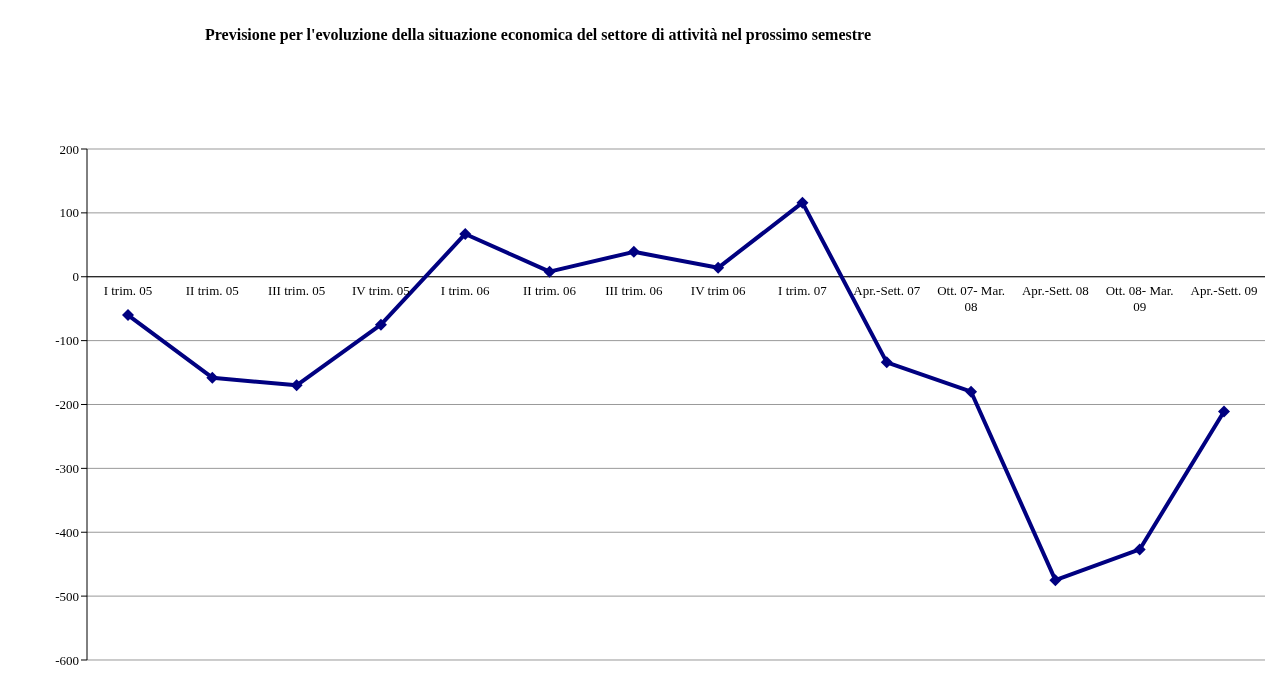 The height and width of the screenshot is (696, 1280). What do you see at coordinates (67, 468) in the screenshot?
I see `y-tick-label: -300` at bounding box center [67, 468].